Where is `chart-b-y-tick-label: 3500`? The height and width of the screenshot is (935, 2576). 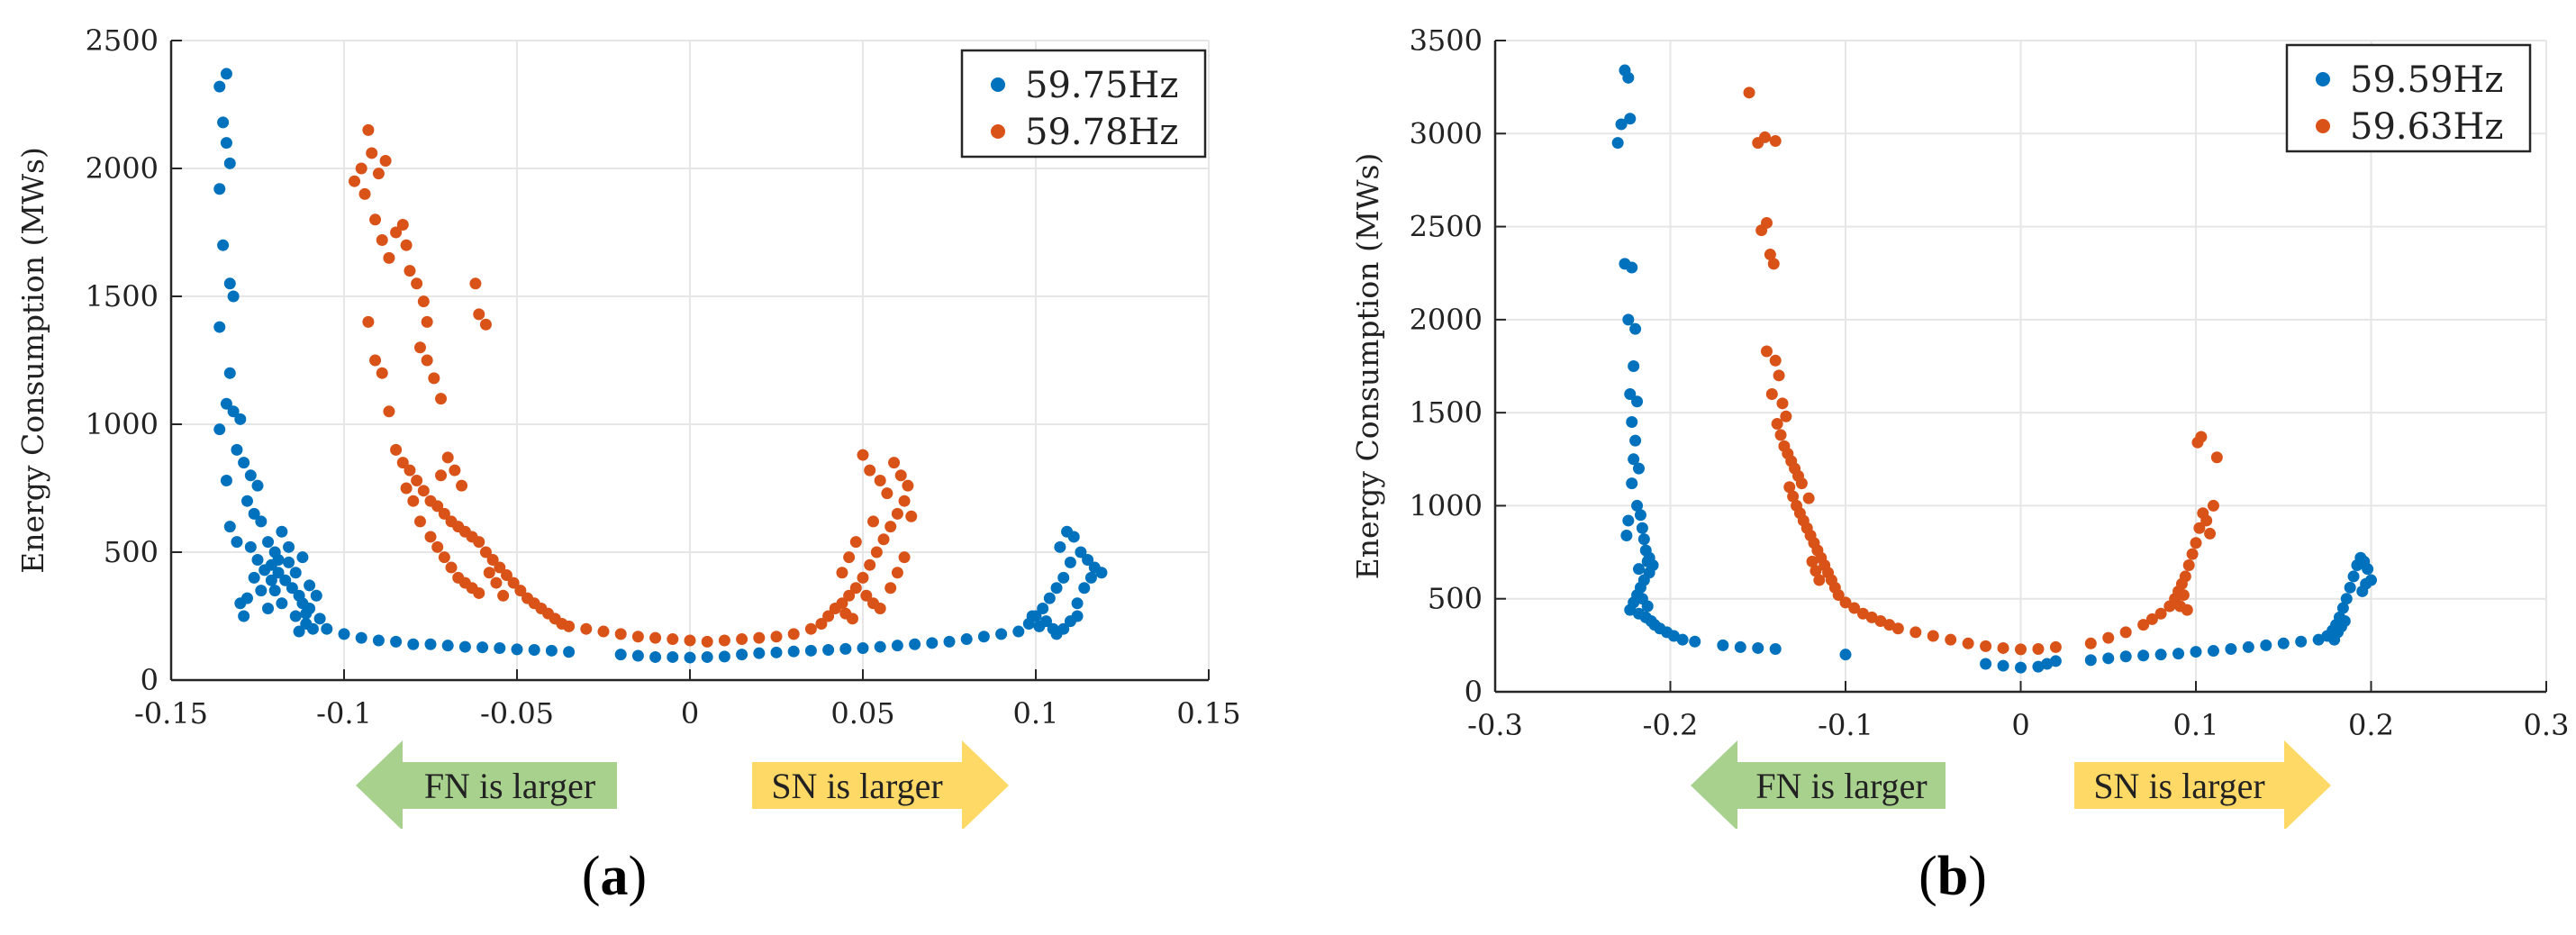 chart-b-y-tick-label: 3500 is located at coordinates (1446, 40).